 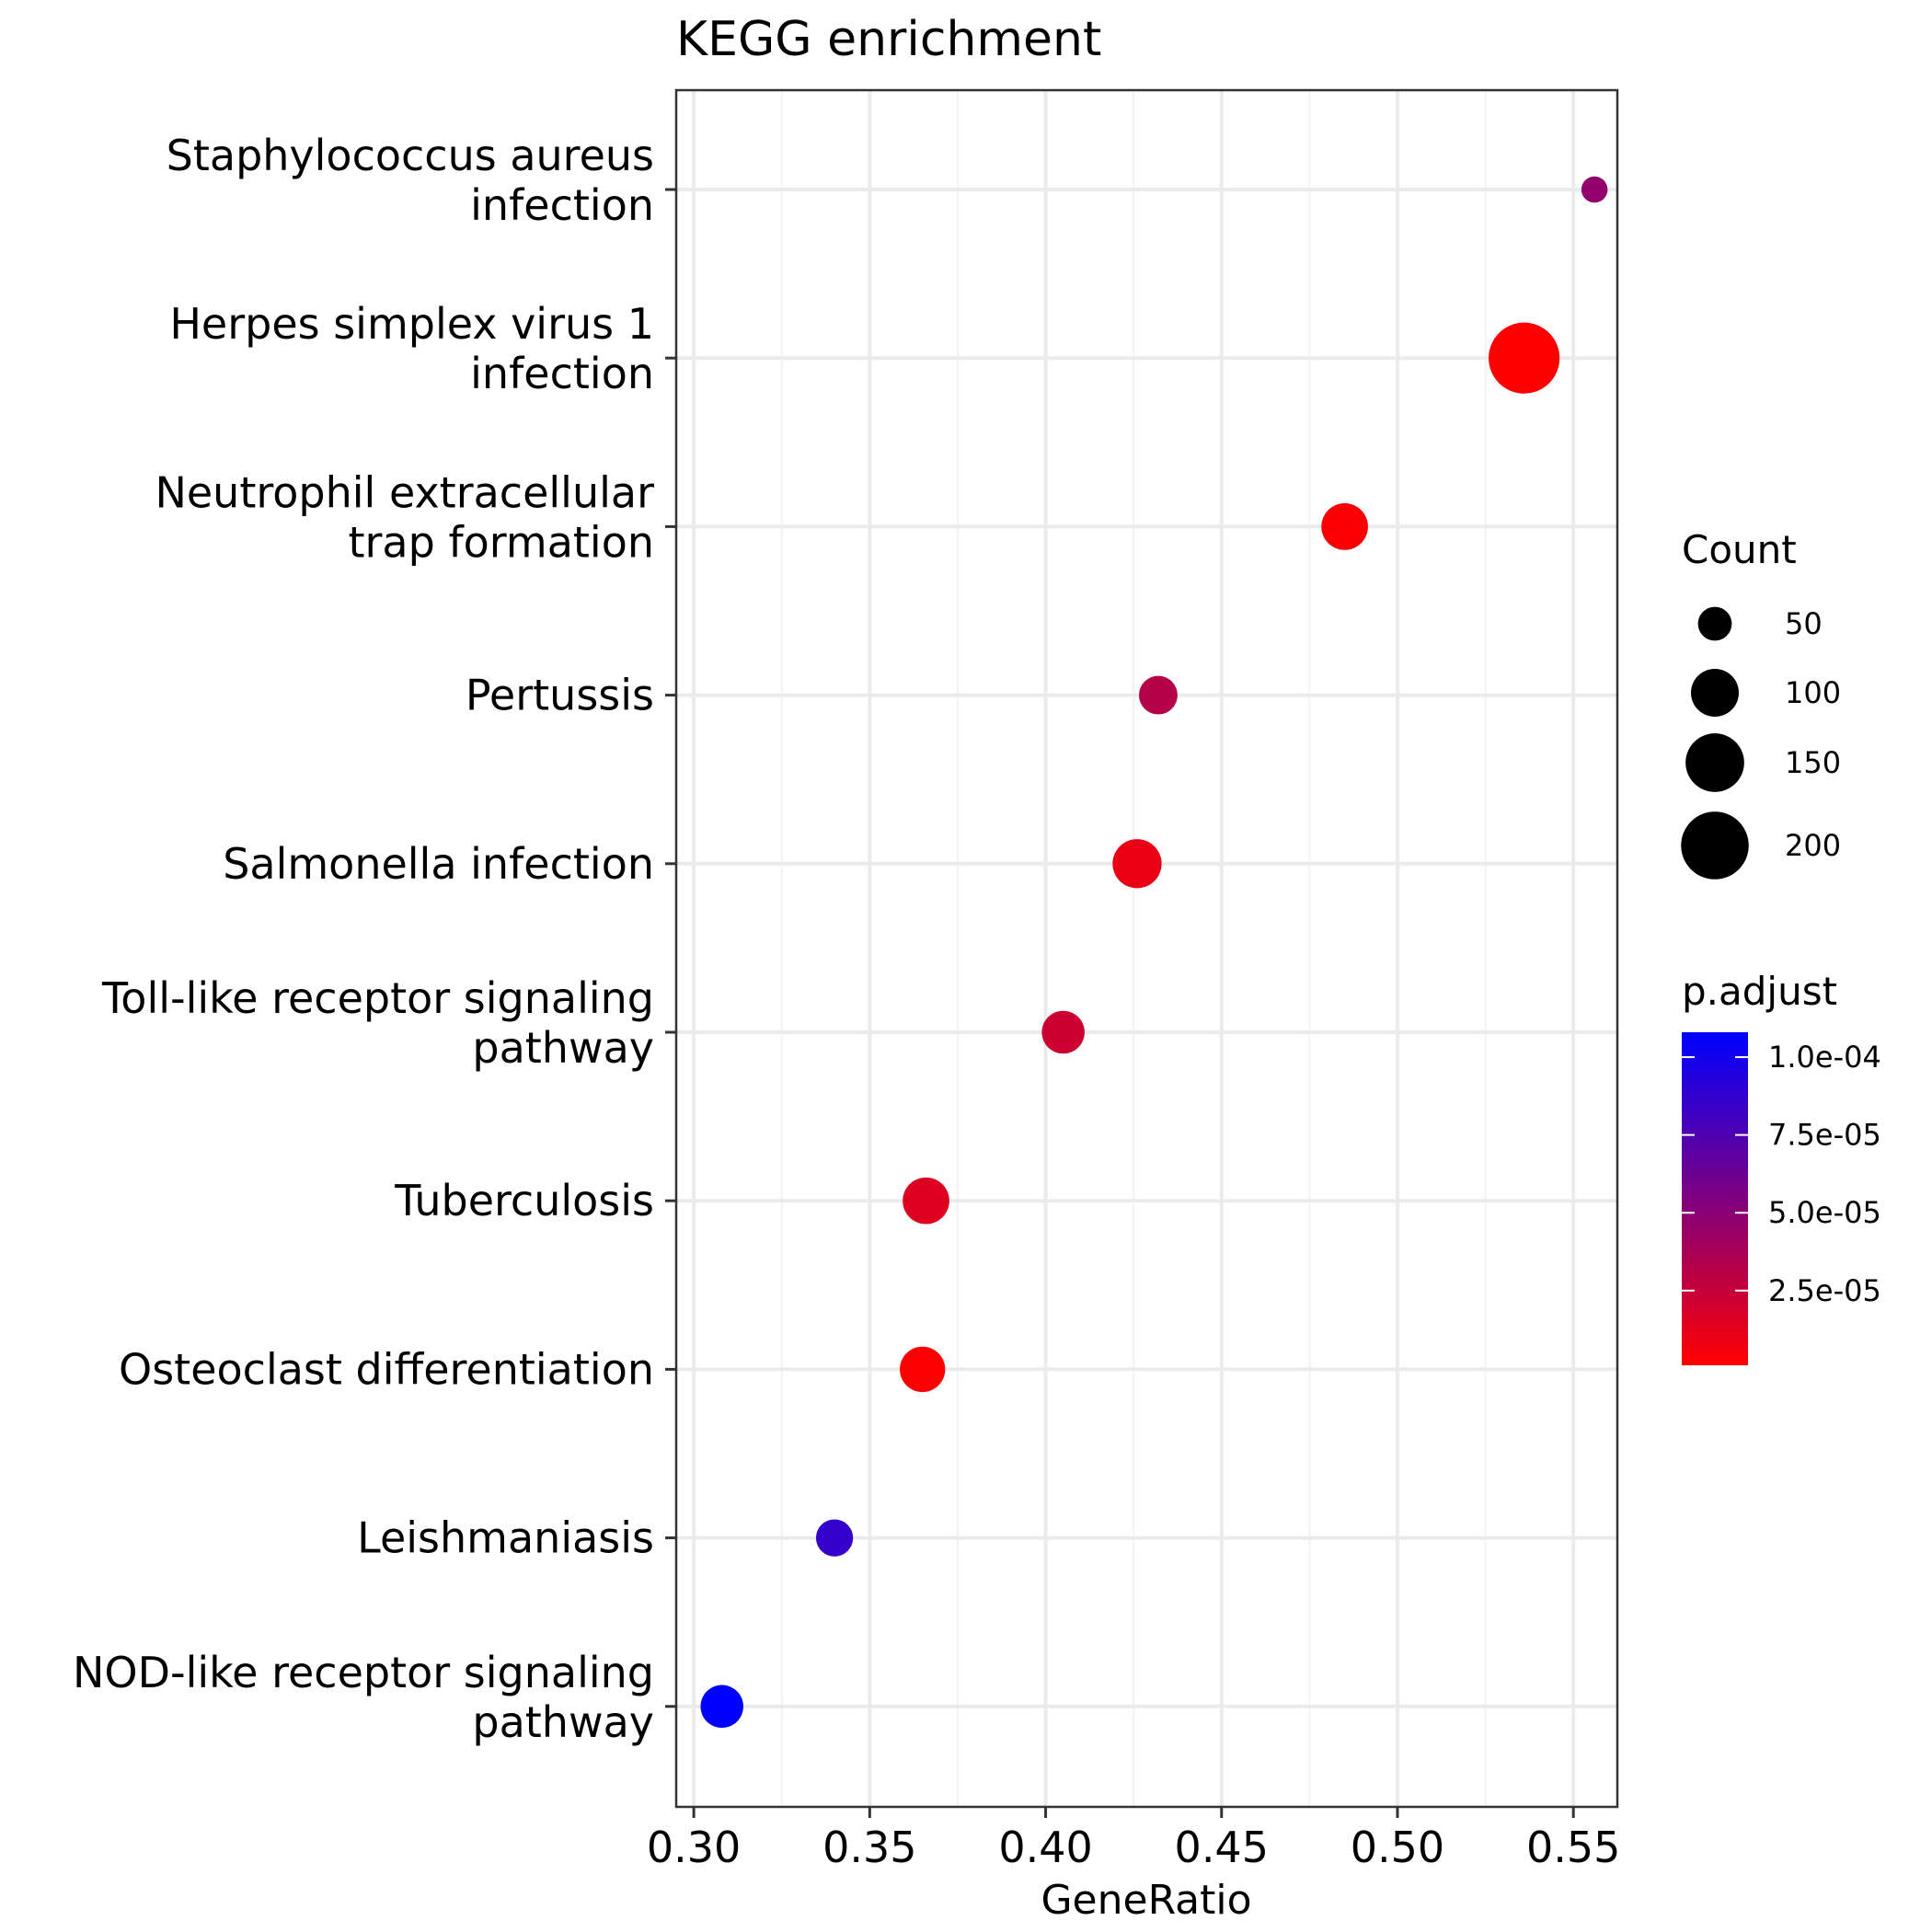 I want to click on chart-title: KEGG enrichment, so click(x=888, y=39).